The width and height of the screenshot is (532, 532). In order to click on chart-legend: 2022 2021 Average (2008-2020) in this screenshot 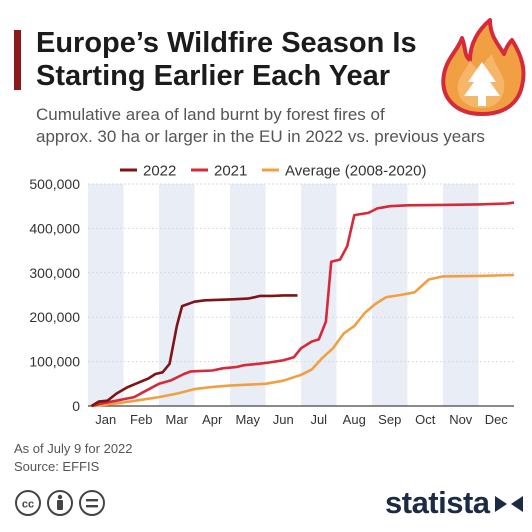, I will do `click(273, 171)`.